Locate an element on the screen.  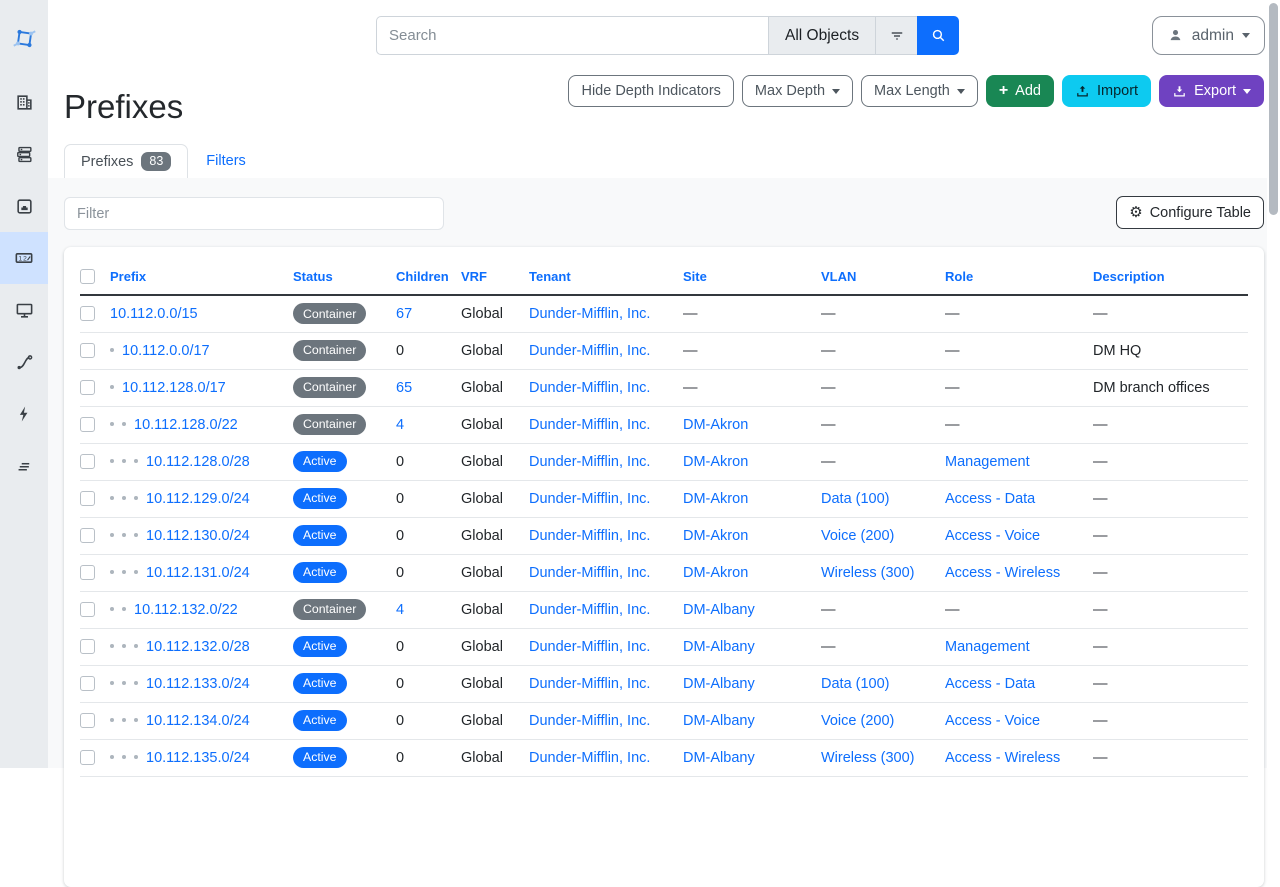
prefix-link: 10.112.135.0/24 is located at coordinates (198, 757).